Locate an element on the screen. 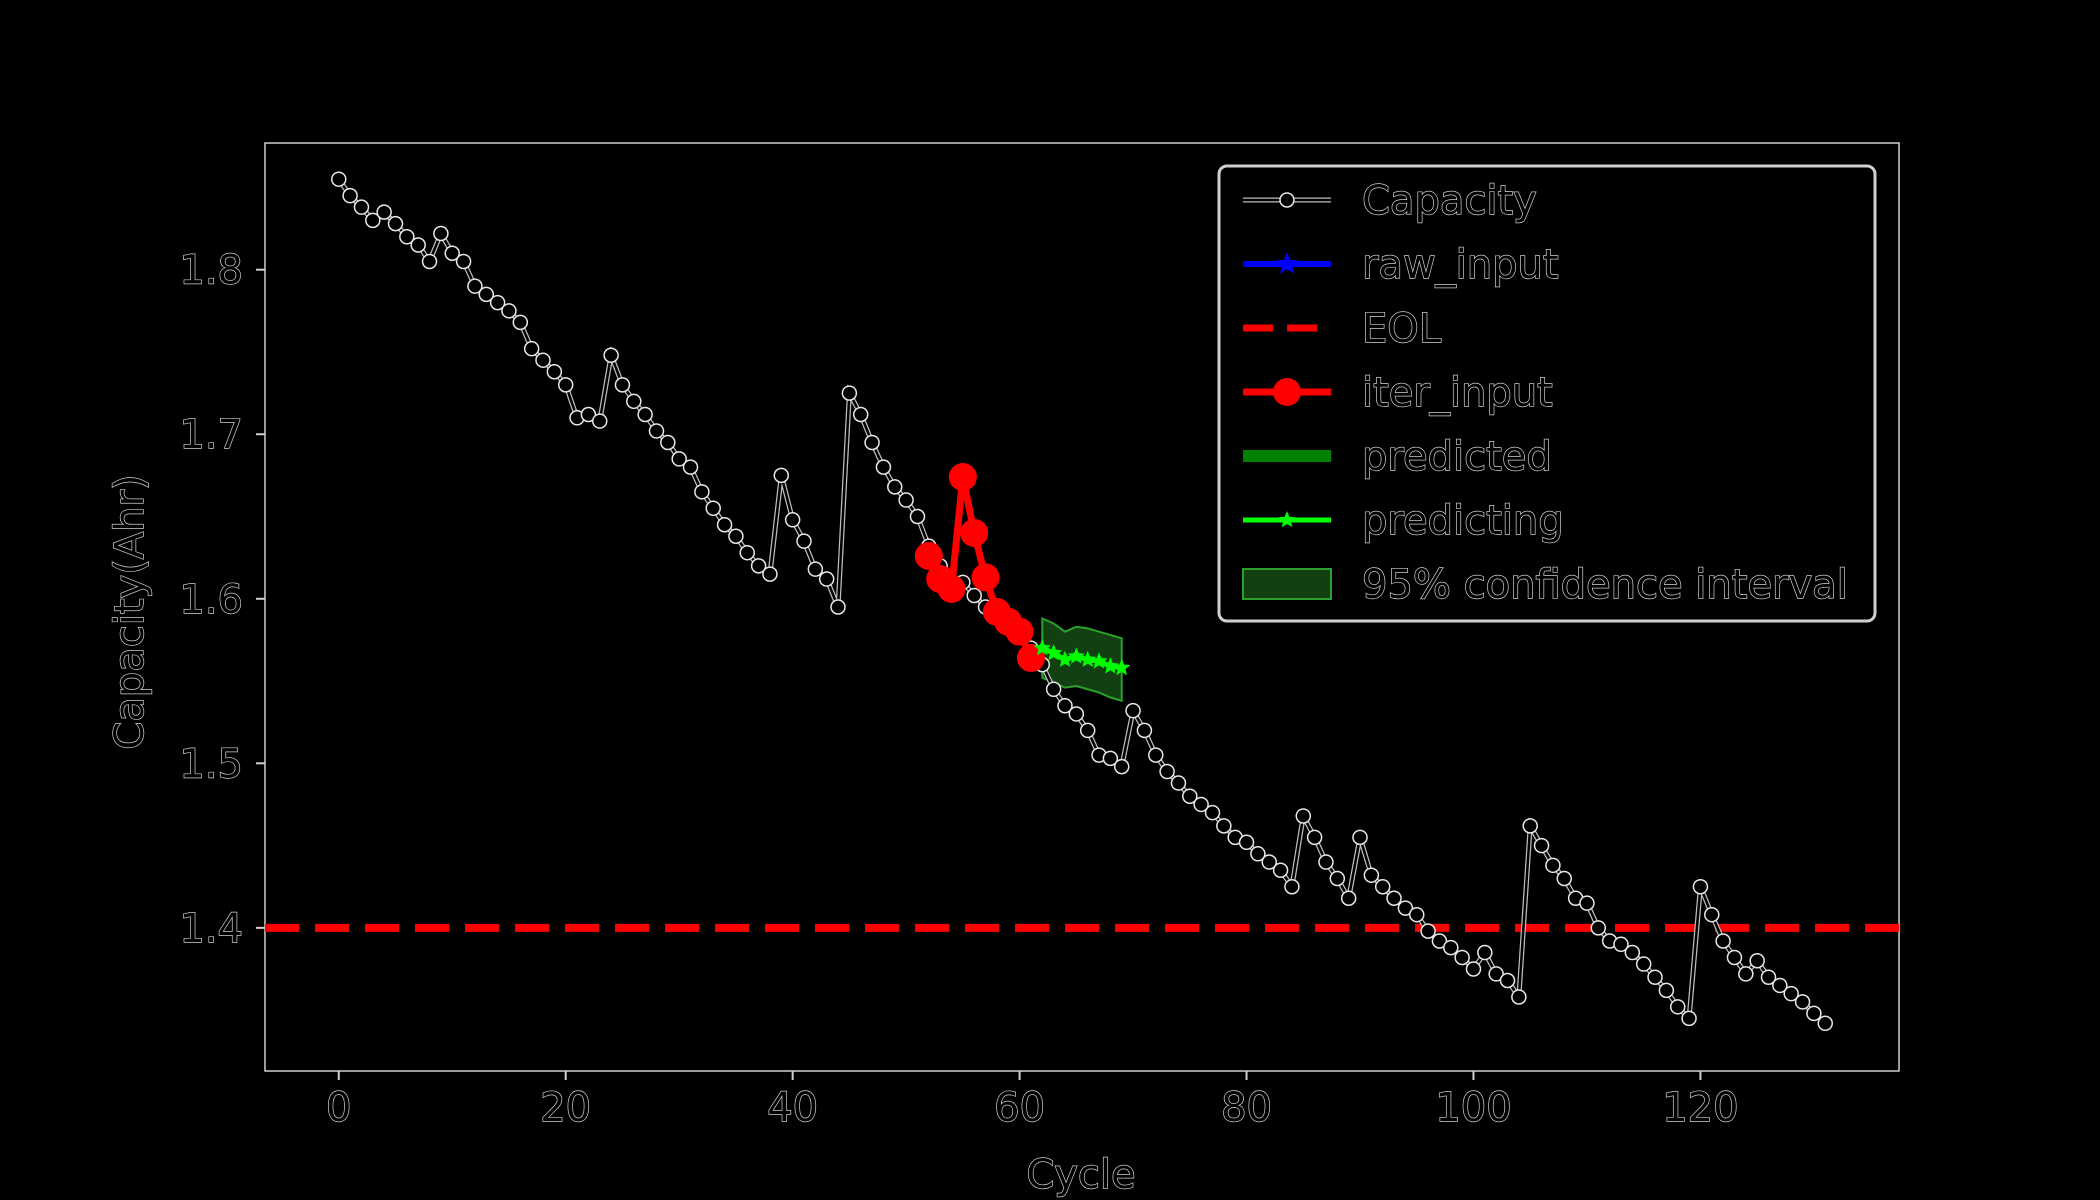 Image resolution: width=2100 pixels, height=1200 pixels. legend-label: raw_input is located at coordinates (1460, 265).